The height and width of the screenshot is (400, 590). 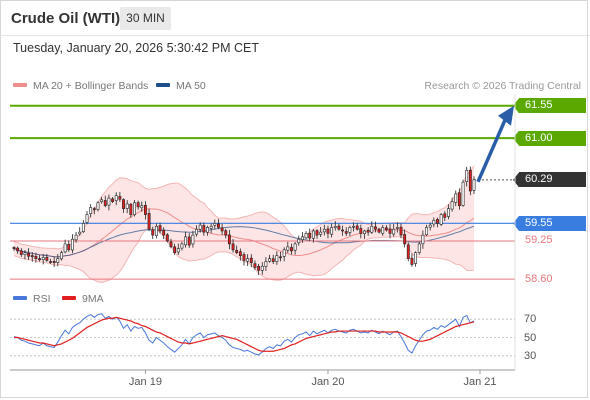 What do you see at coordinates (539, 278) in the screenshot?
I see `price-tag-support: 58.60` at bounding box center [539, 278].